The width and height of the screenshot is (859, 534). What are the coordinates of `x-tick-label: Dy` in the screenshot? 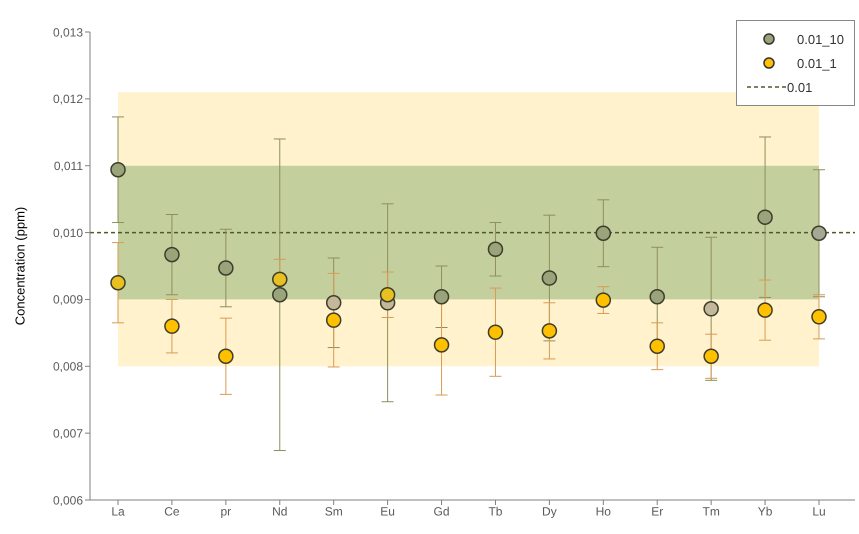 It's located at (549, 511).